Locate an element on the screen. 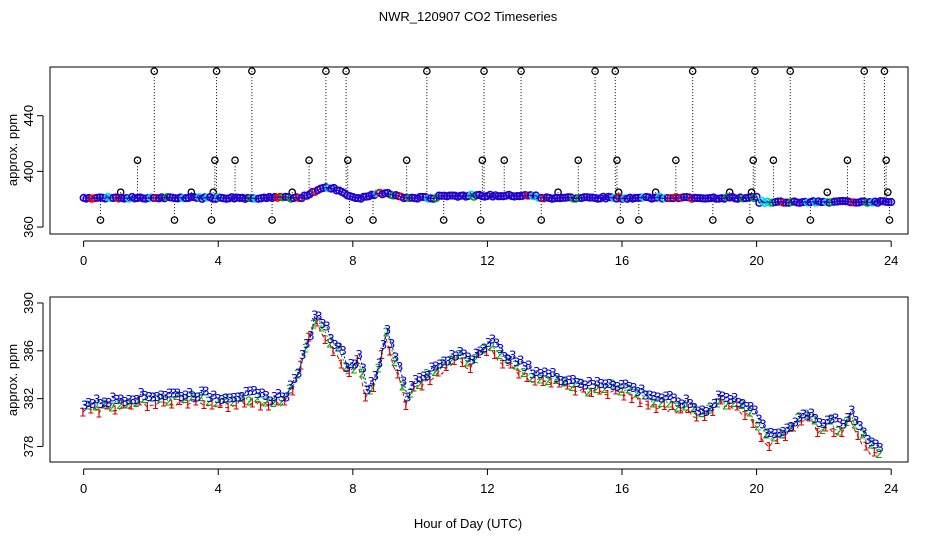  top-x-tick-label: 24 is located at coordinates (891, 260).